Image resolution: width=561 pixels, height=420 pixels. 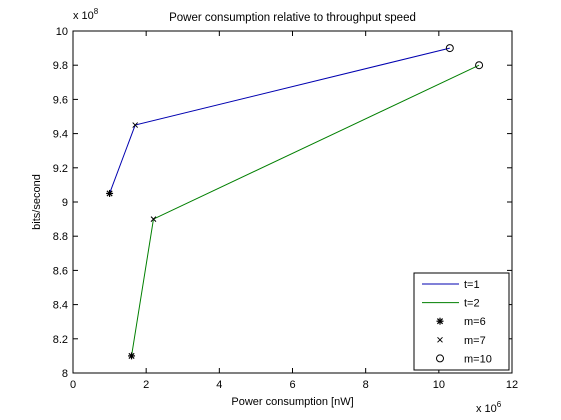 I want to click on x-axis-title: Power consumption [nW], so click(x=292, y=402).